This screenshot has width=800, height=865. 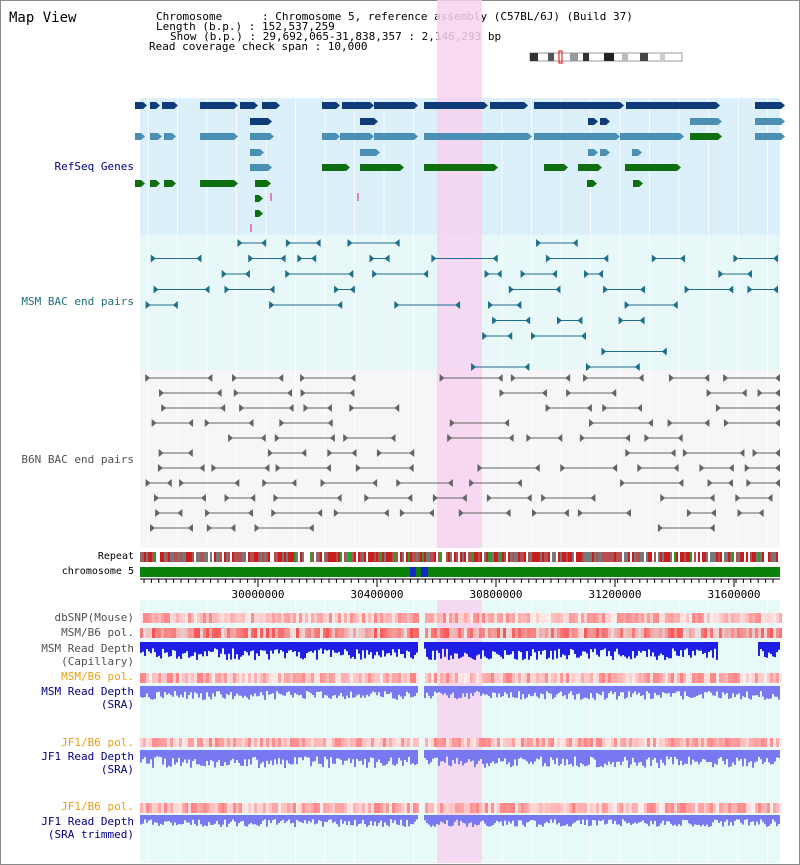 What do you see at coordinates (625, 57) in the screenshot?
I see `ideogram-band` at bounding box center [625, 57].